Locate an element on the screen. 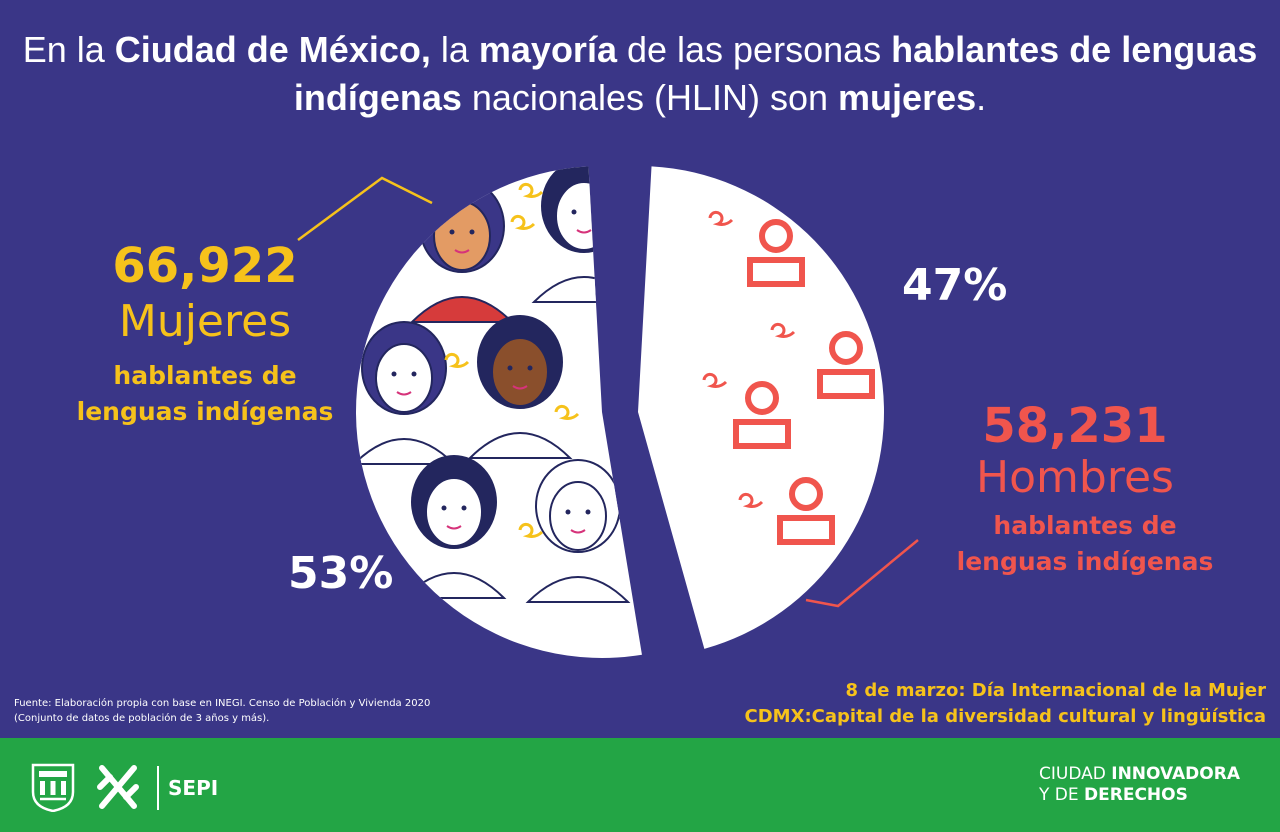 Image resolution: width=1280 pixels, height=832 pixels. footer-bar is located at coordinates (640, 785).